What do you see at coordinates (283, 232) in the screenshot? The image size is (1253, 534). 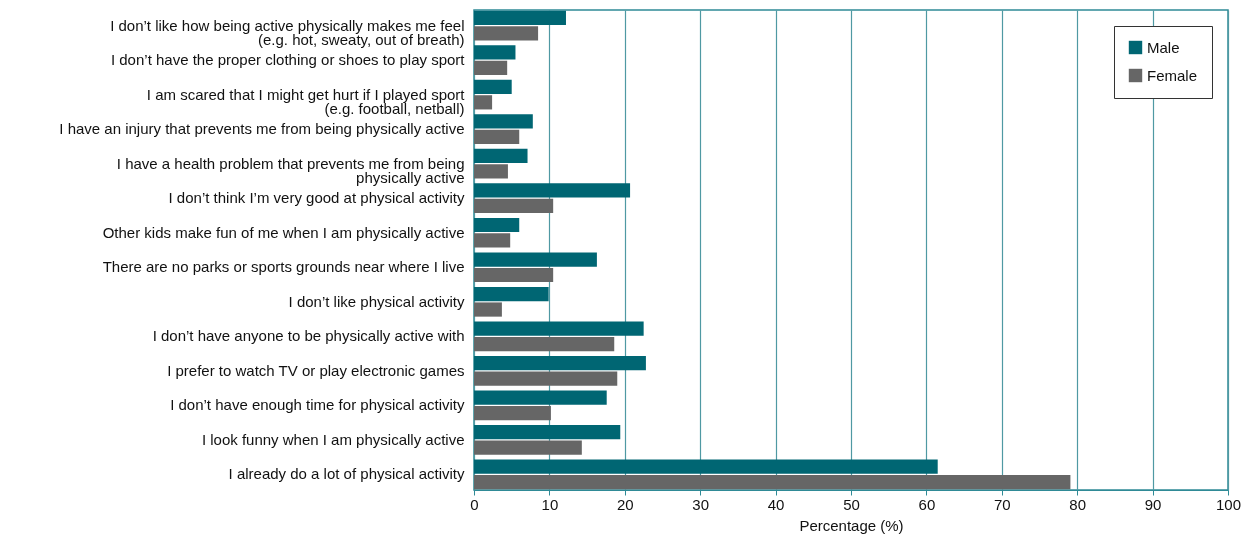 I see `y-tick-label: Other kids make fun of me when I am physically active` at bounding box center [283, 232].